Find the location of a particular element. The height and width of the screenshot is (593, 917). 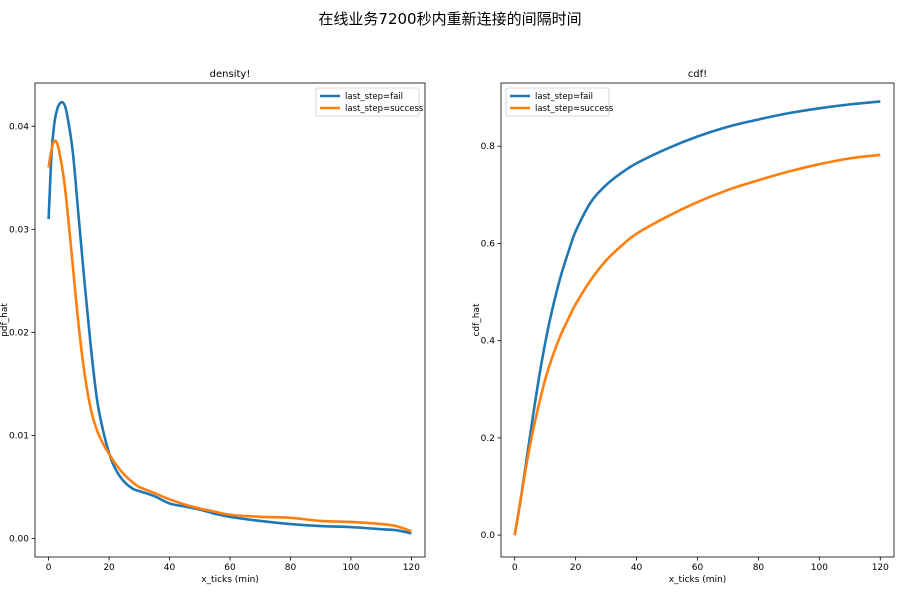

y-tick-label: 0.00 is located at coordinates (19, 539).